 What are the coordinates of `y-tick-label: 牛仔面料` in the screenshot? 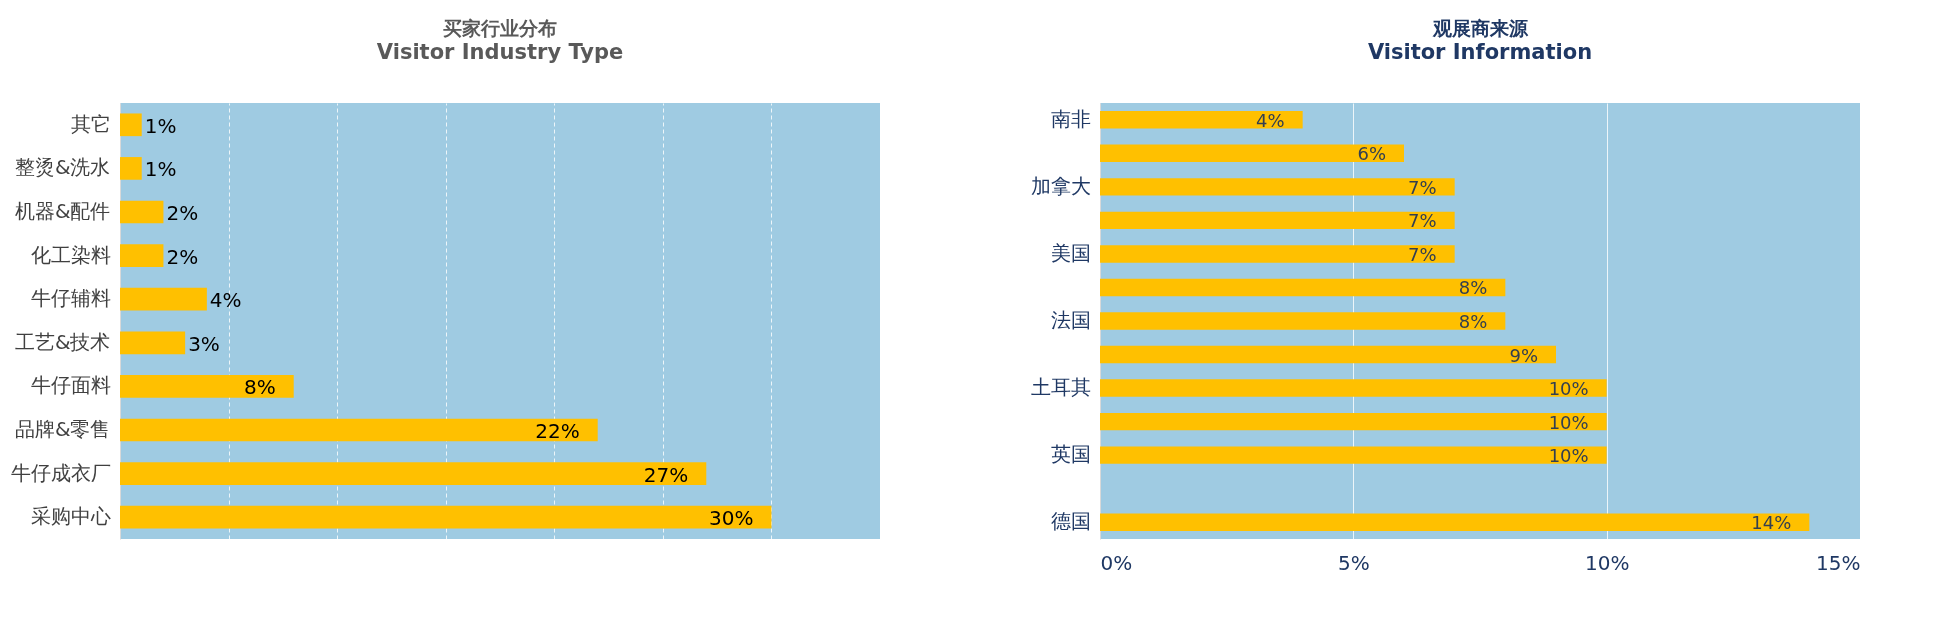 It's located at (70, 385).